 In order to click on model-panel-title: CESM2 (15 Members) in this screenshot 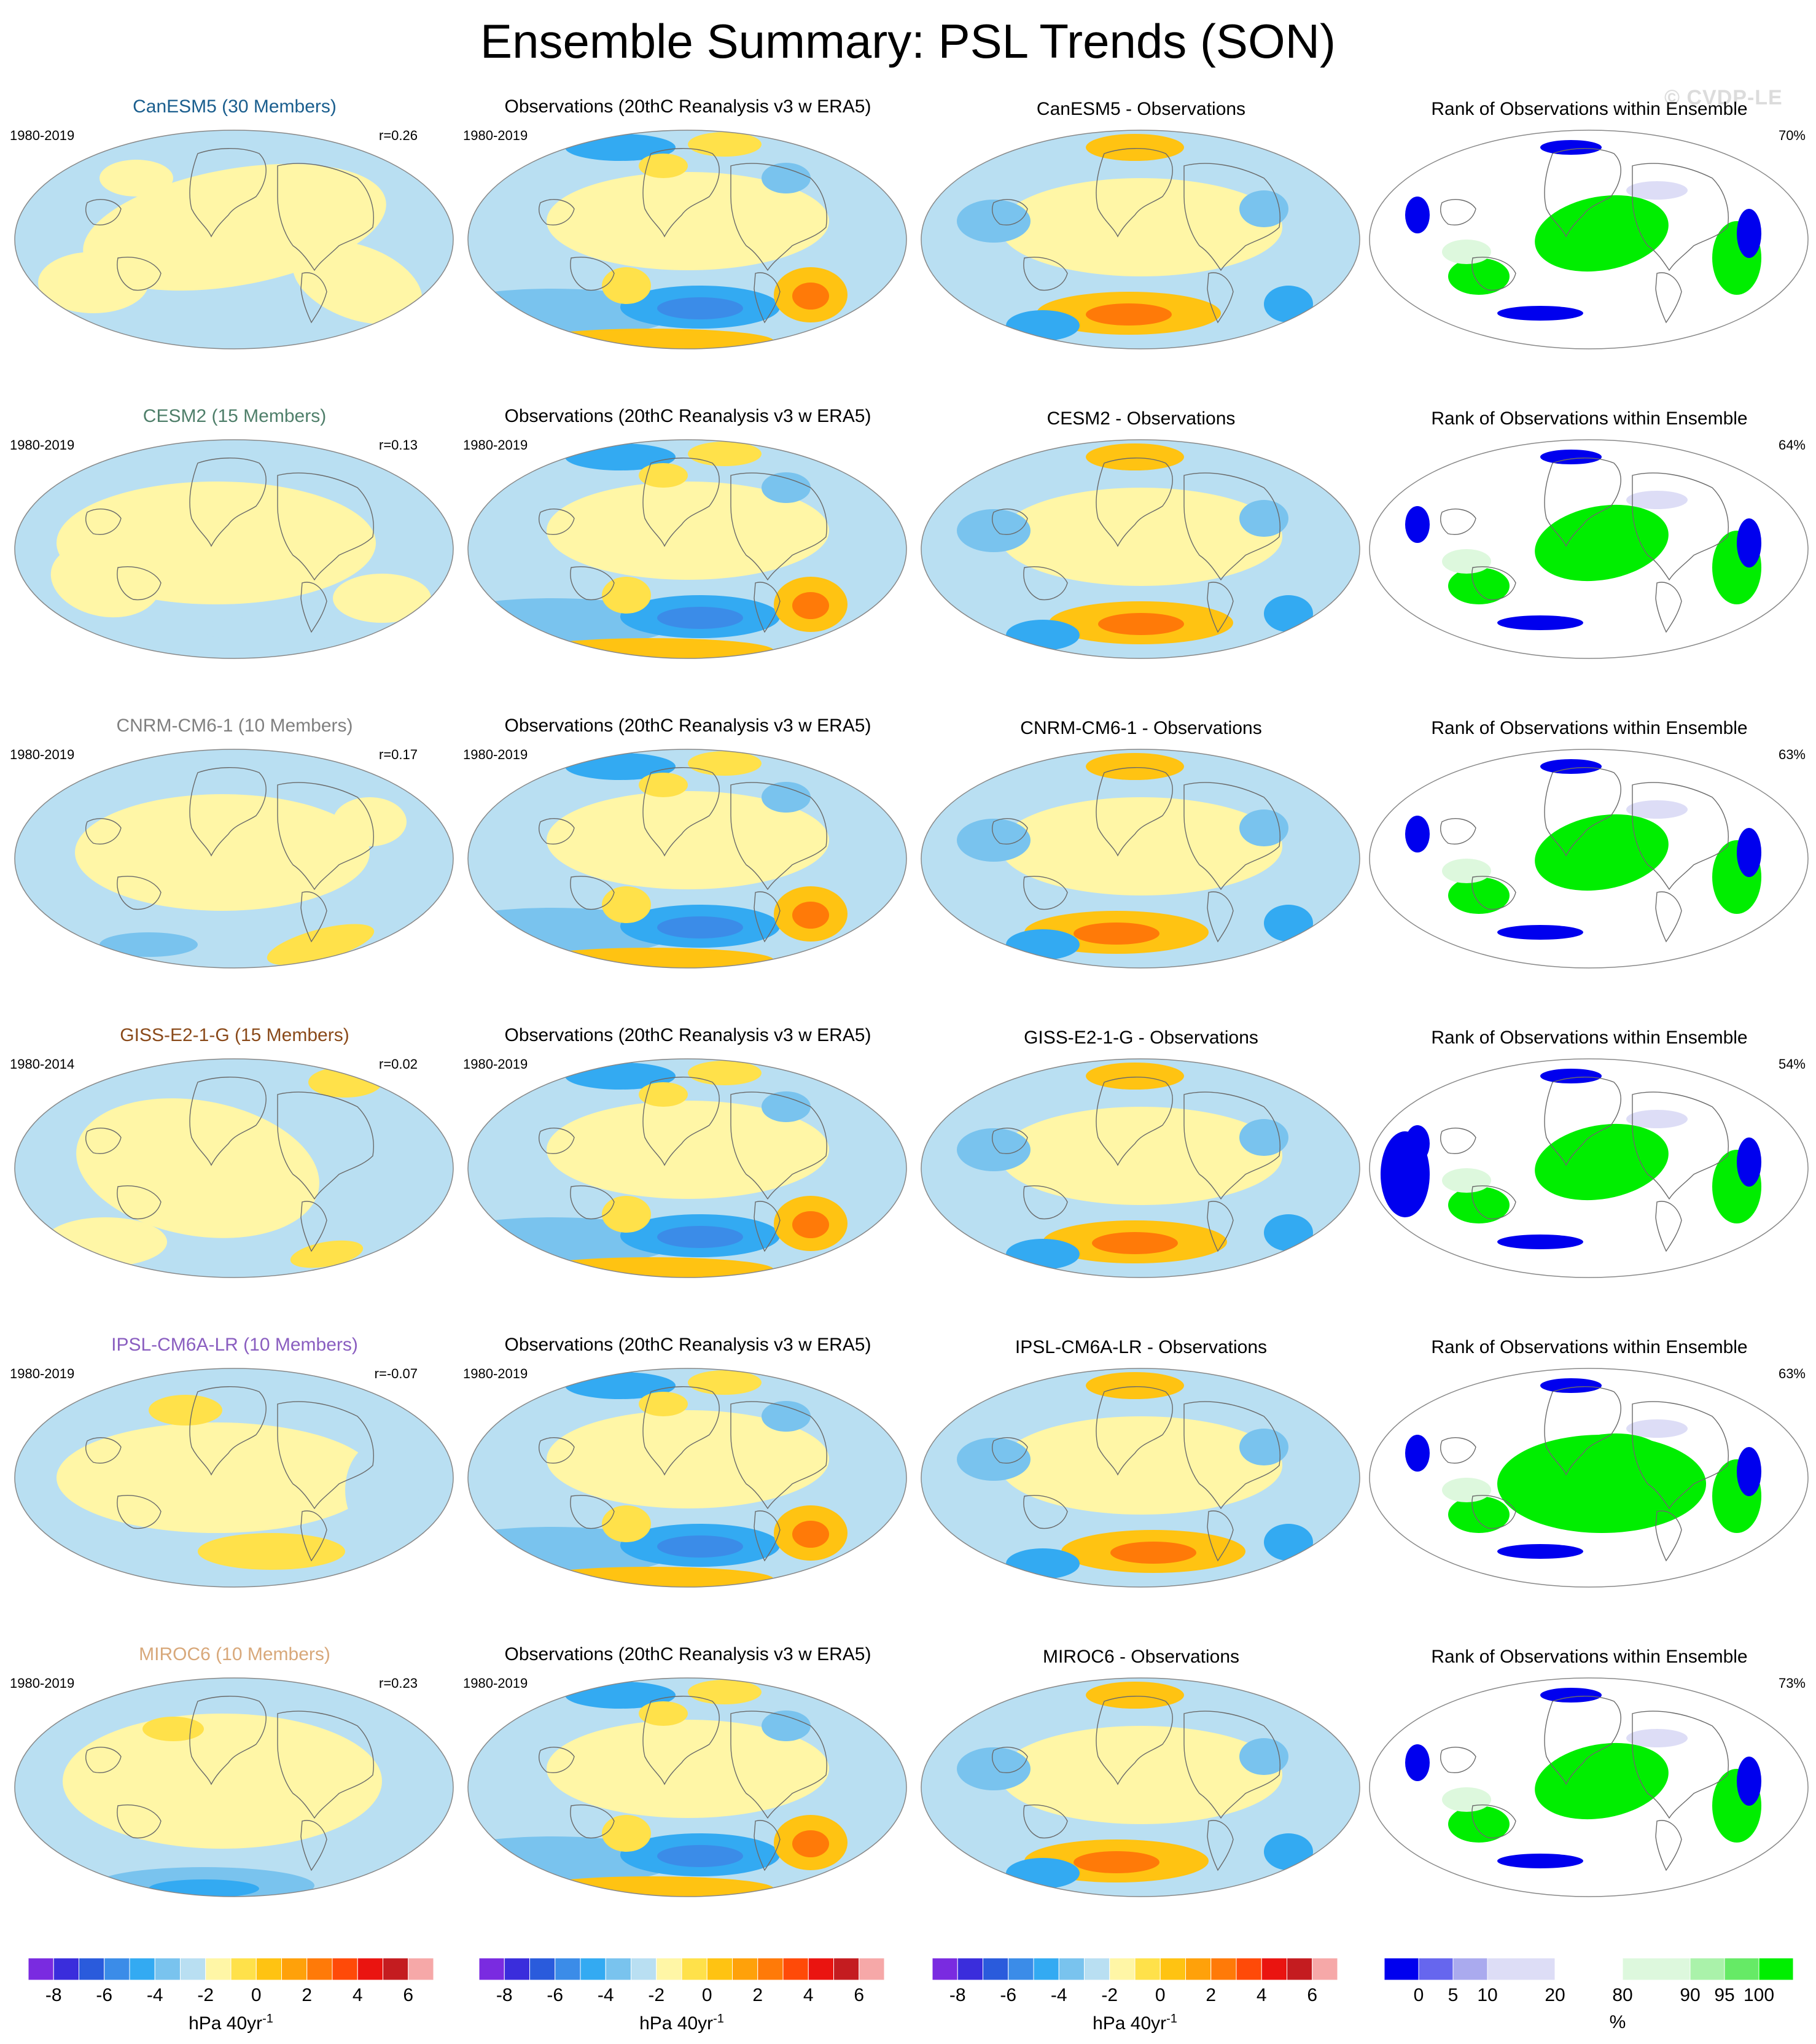, I will do `click(234, 416)`.